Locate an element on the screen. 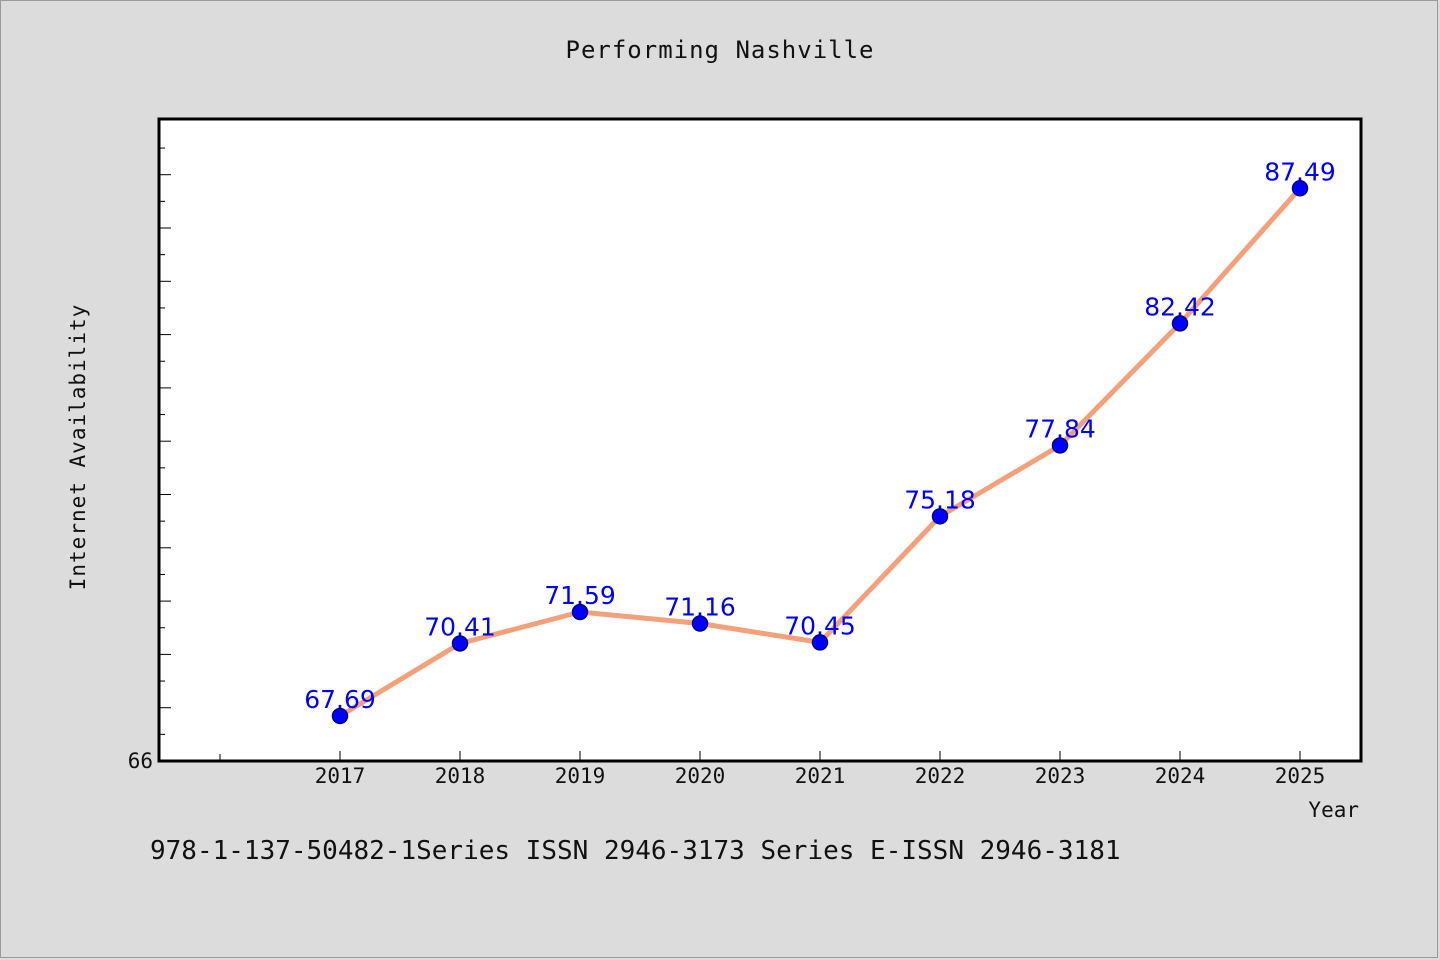 This screenshot has height=960, width=1440. data-label: 87.49 is located at coordinates (1300, 171).